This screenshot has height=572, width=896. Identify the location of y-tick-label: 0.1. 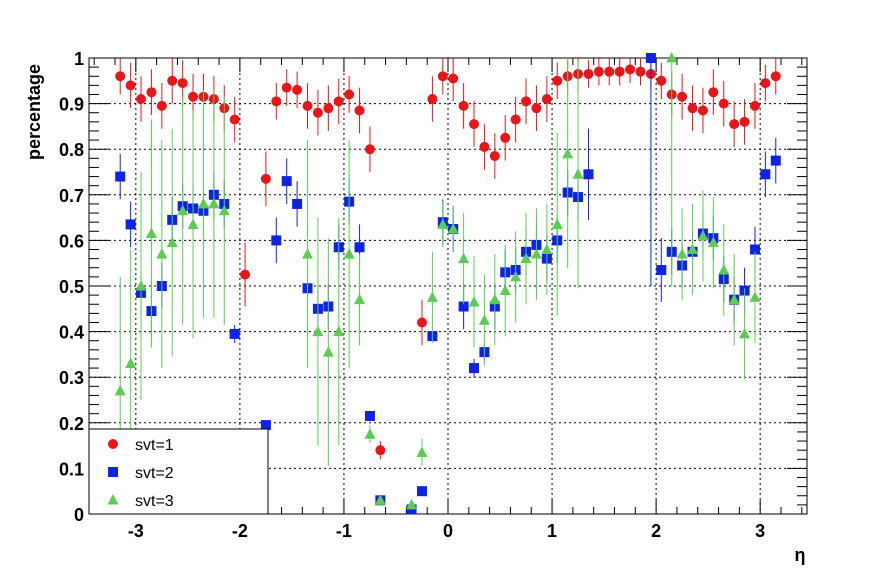
(71, 469).